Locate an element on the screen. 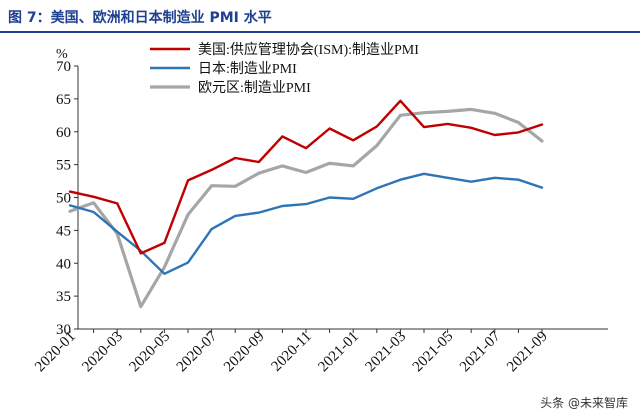  y-tick-label: 65 is located at coordinates (63, 100).